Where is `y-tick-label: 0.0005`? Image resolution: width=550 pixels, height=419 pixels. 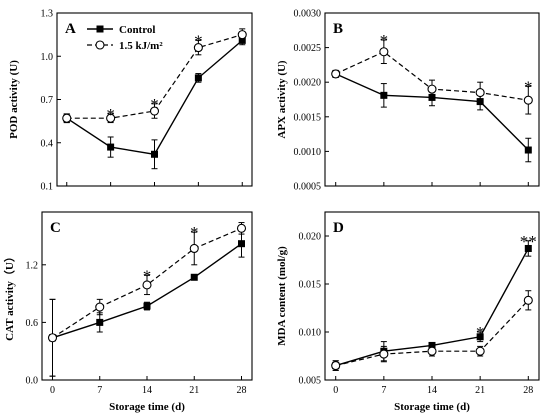 y-tick-label: 0.0005 is located at coordinates (308, 187).